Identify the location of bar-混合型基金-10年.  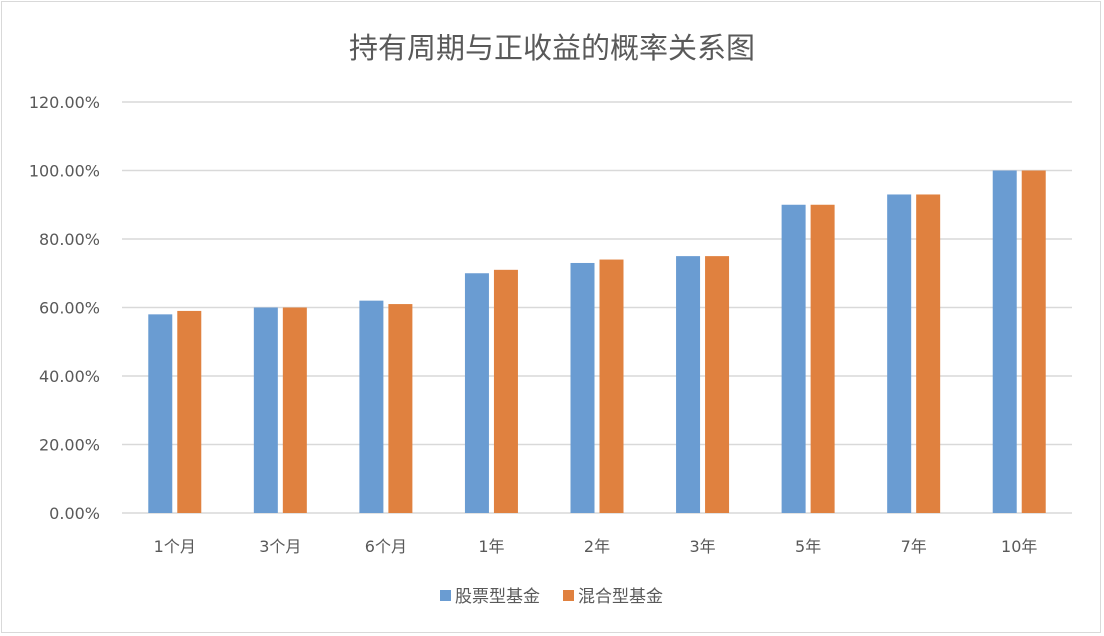
(1033, 341).